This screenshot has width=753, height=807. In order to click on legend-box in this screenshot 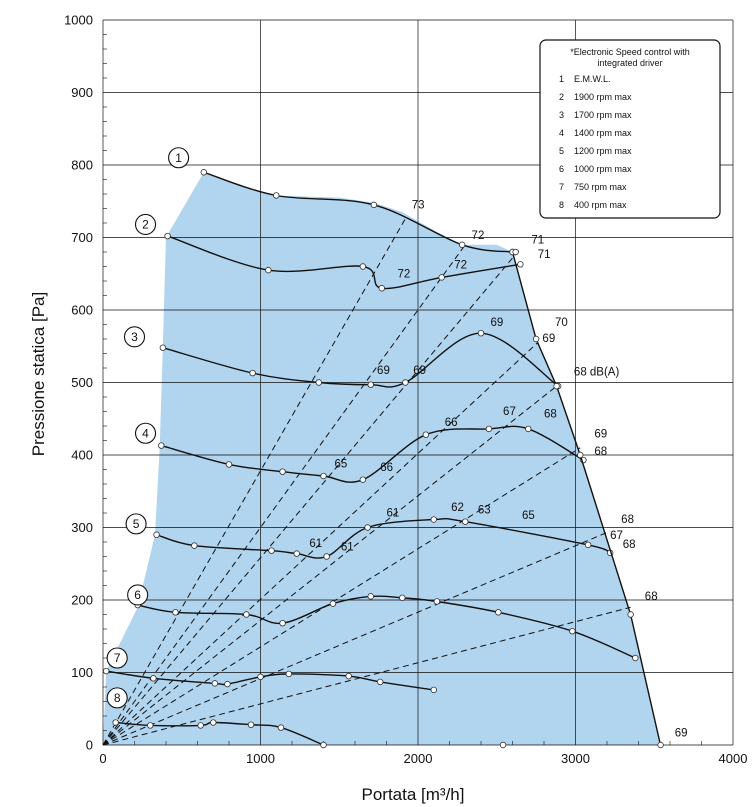, I will do `click(630, 129)`.